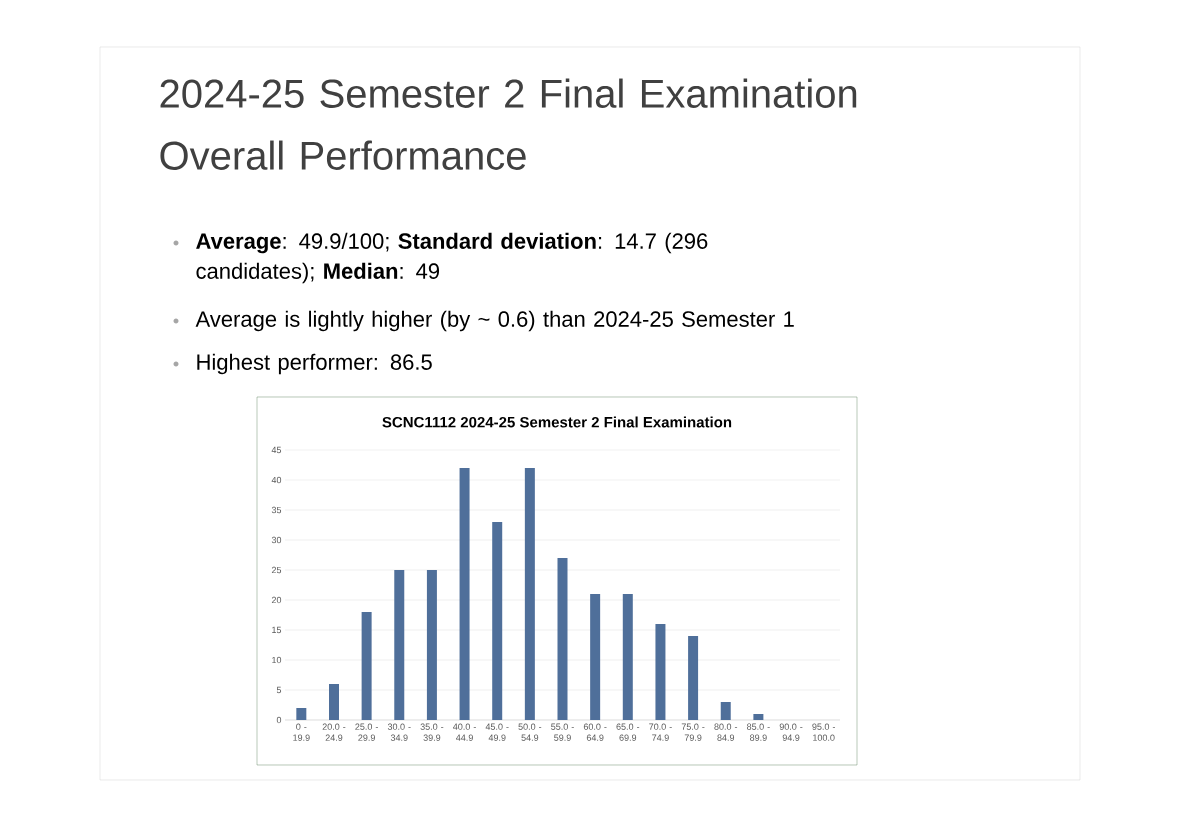 The image size is (1179, 813). Describe the element at coordinates (530, 732) in the screenshot. I see `x-tick-label: 50.0 - 54.9` at that location.